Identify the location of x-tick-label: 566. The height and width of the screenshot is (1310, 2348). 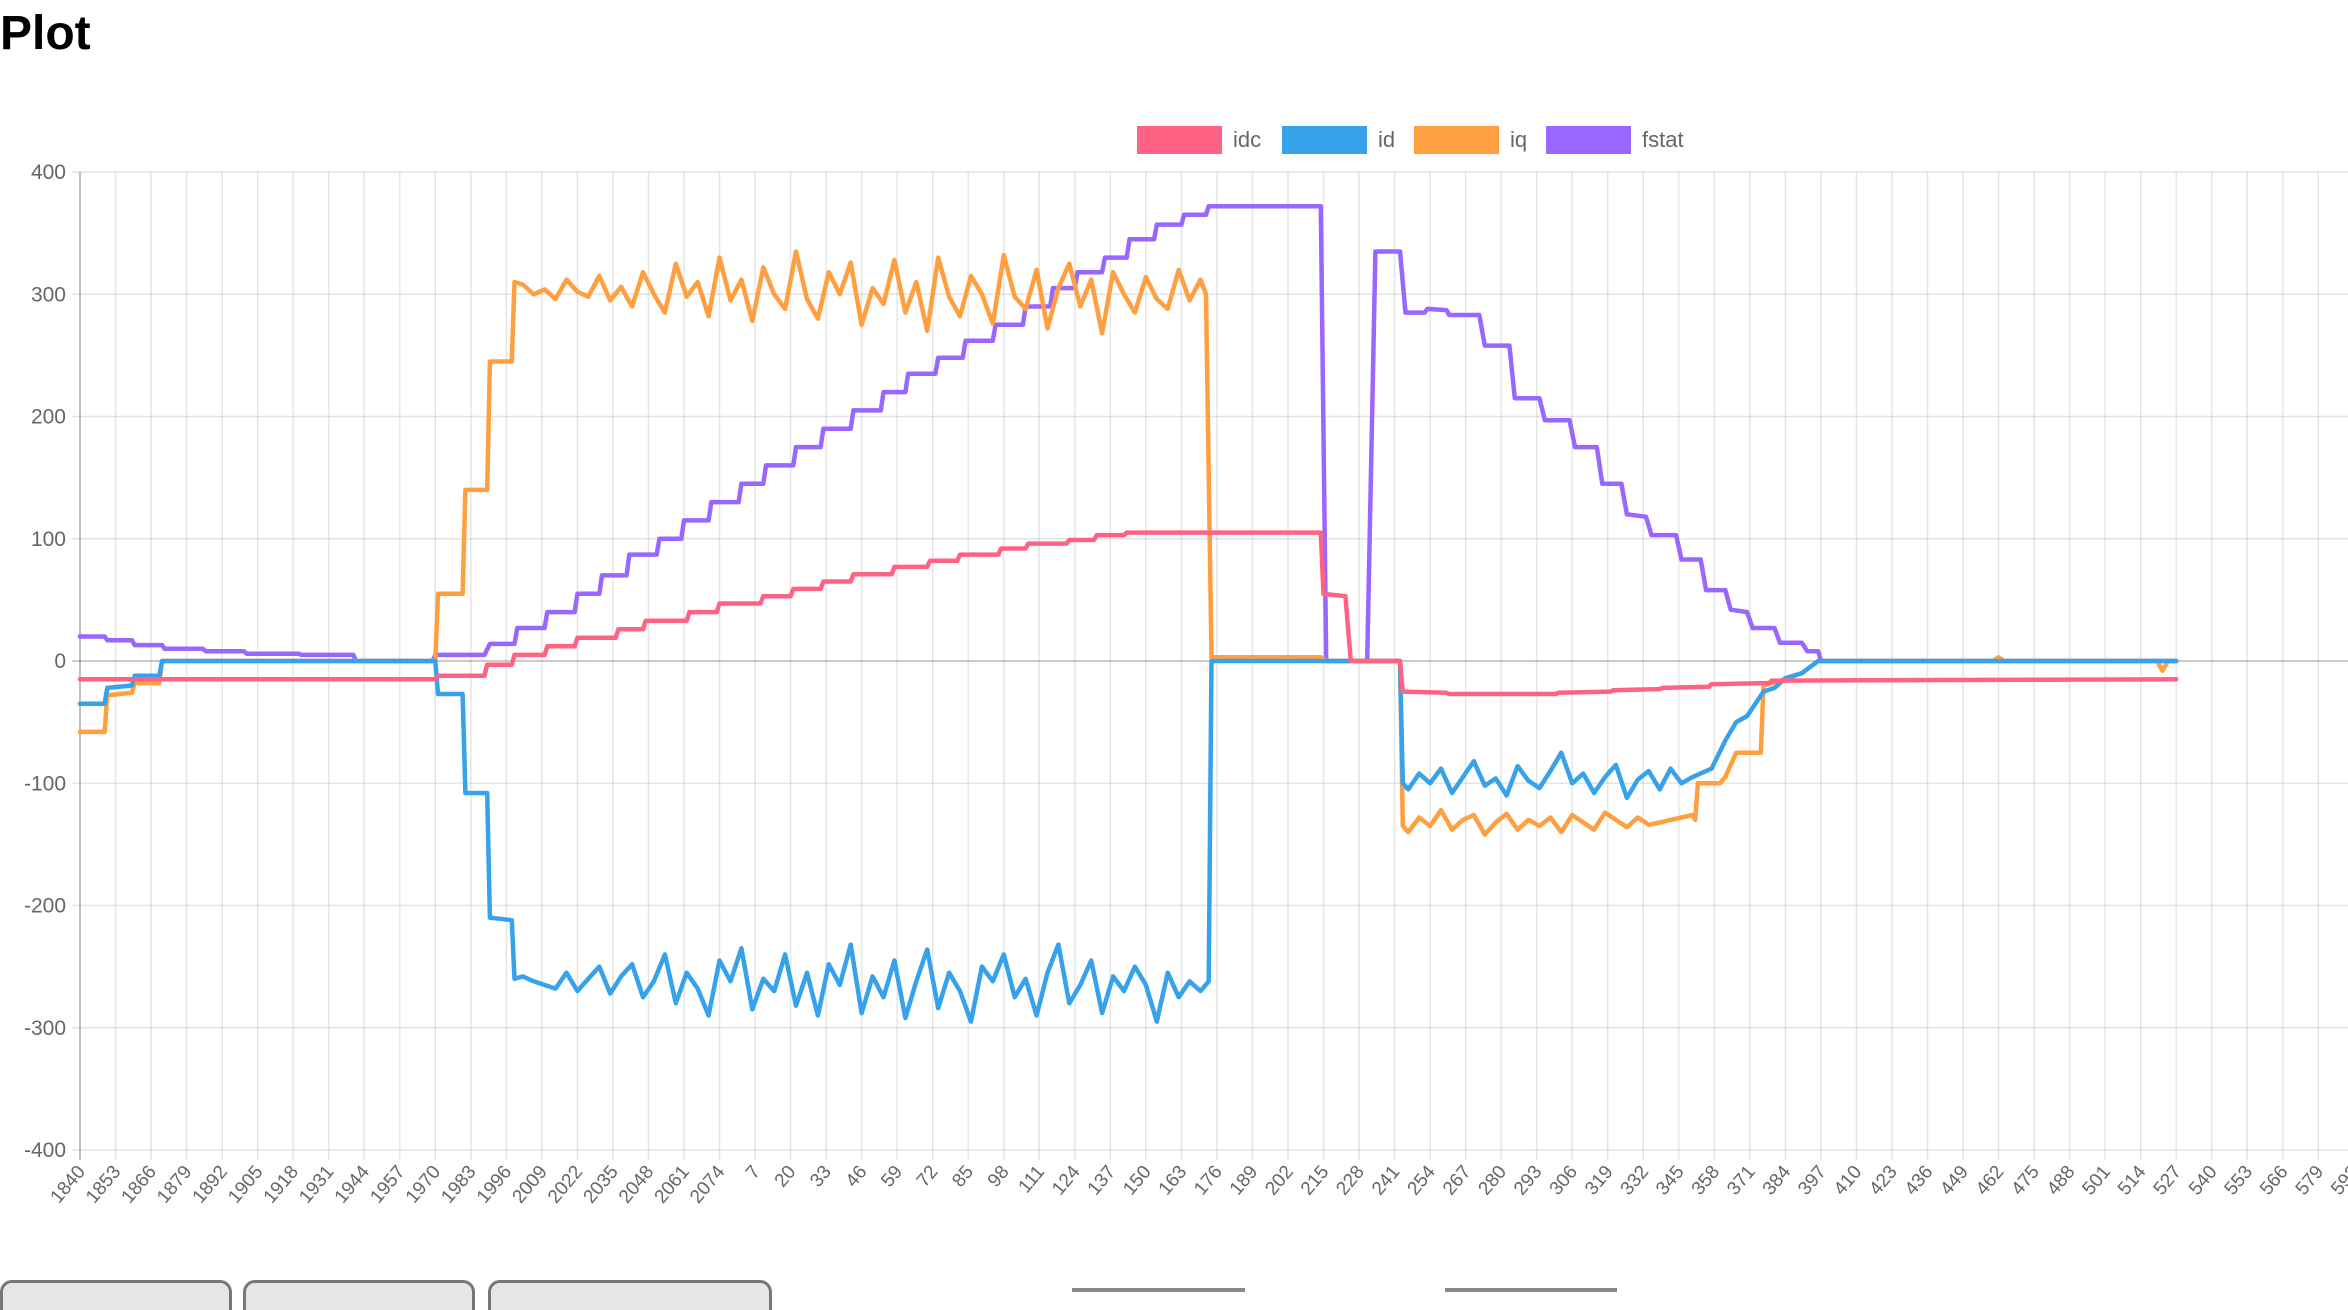
(2274, 1181).